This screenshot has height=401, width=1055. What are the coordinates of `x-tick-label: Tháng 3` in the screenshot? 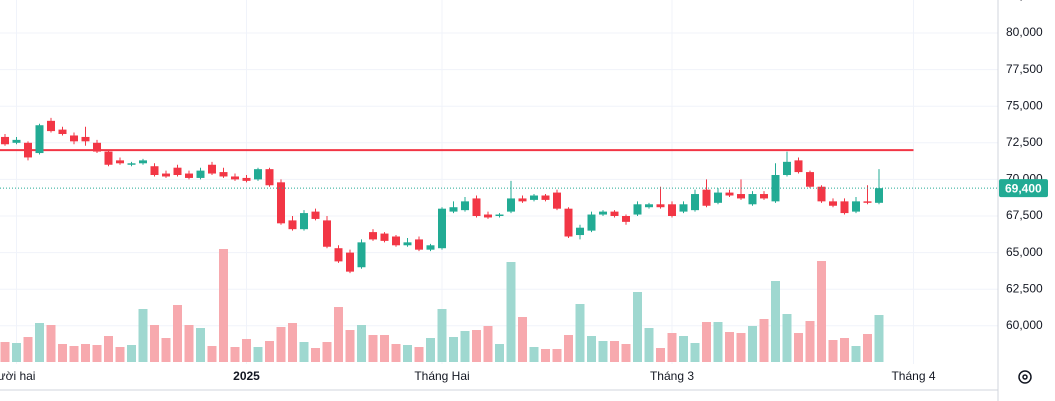 It's located at (672, 376).